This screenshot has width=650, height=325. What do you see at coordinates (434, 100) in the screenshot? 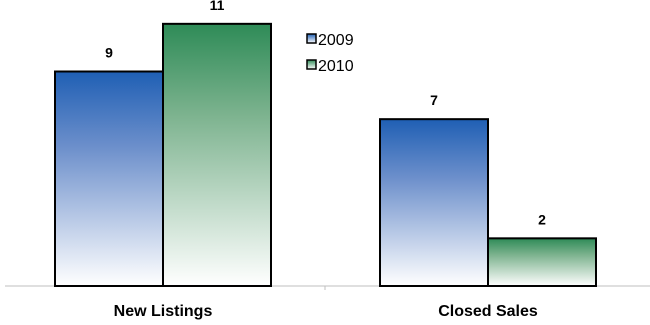
I see `data-label-closed-sales-2009: 7` at bounding box center [434, 100].